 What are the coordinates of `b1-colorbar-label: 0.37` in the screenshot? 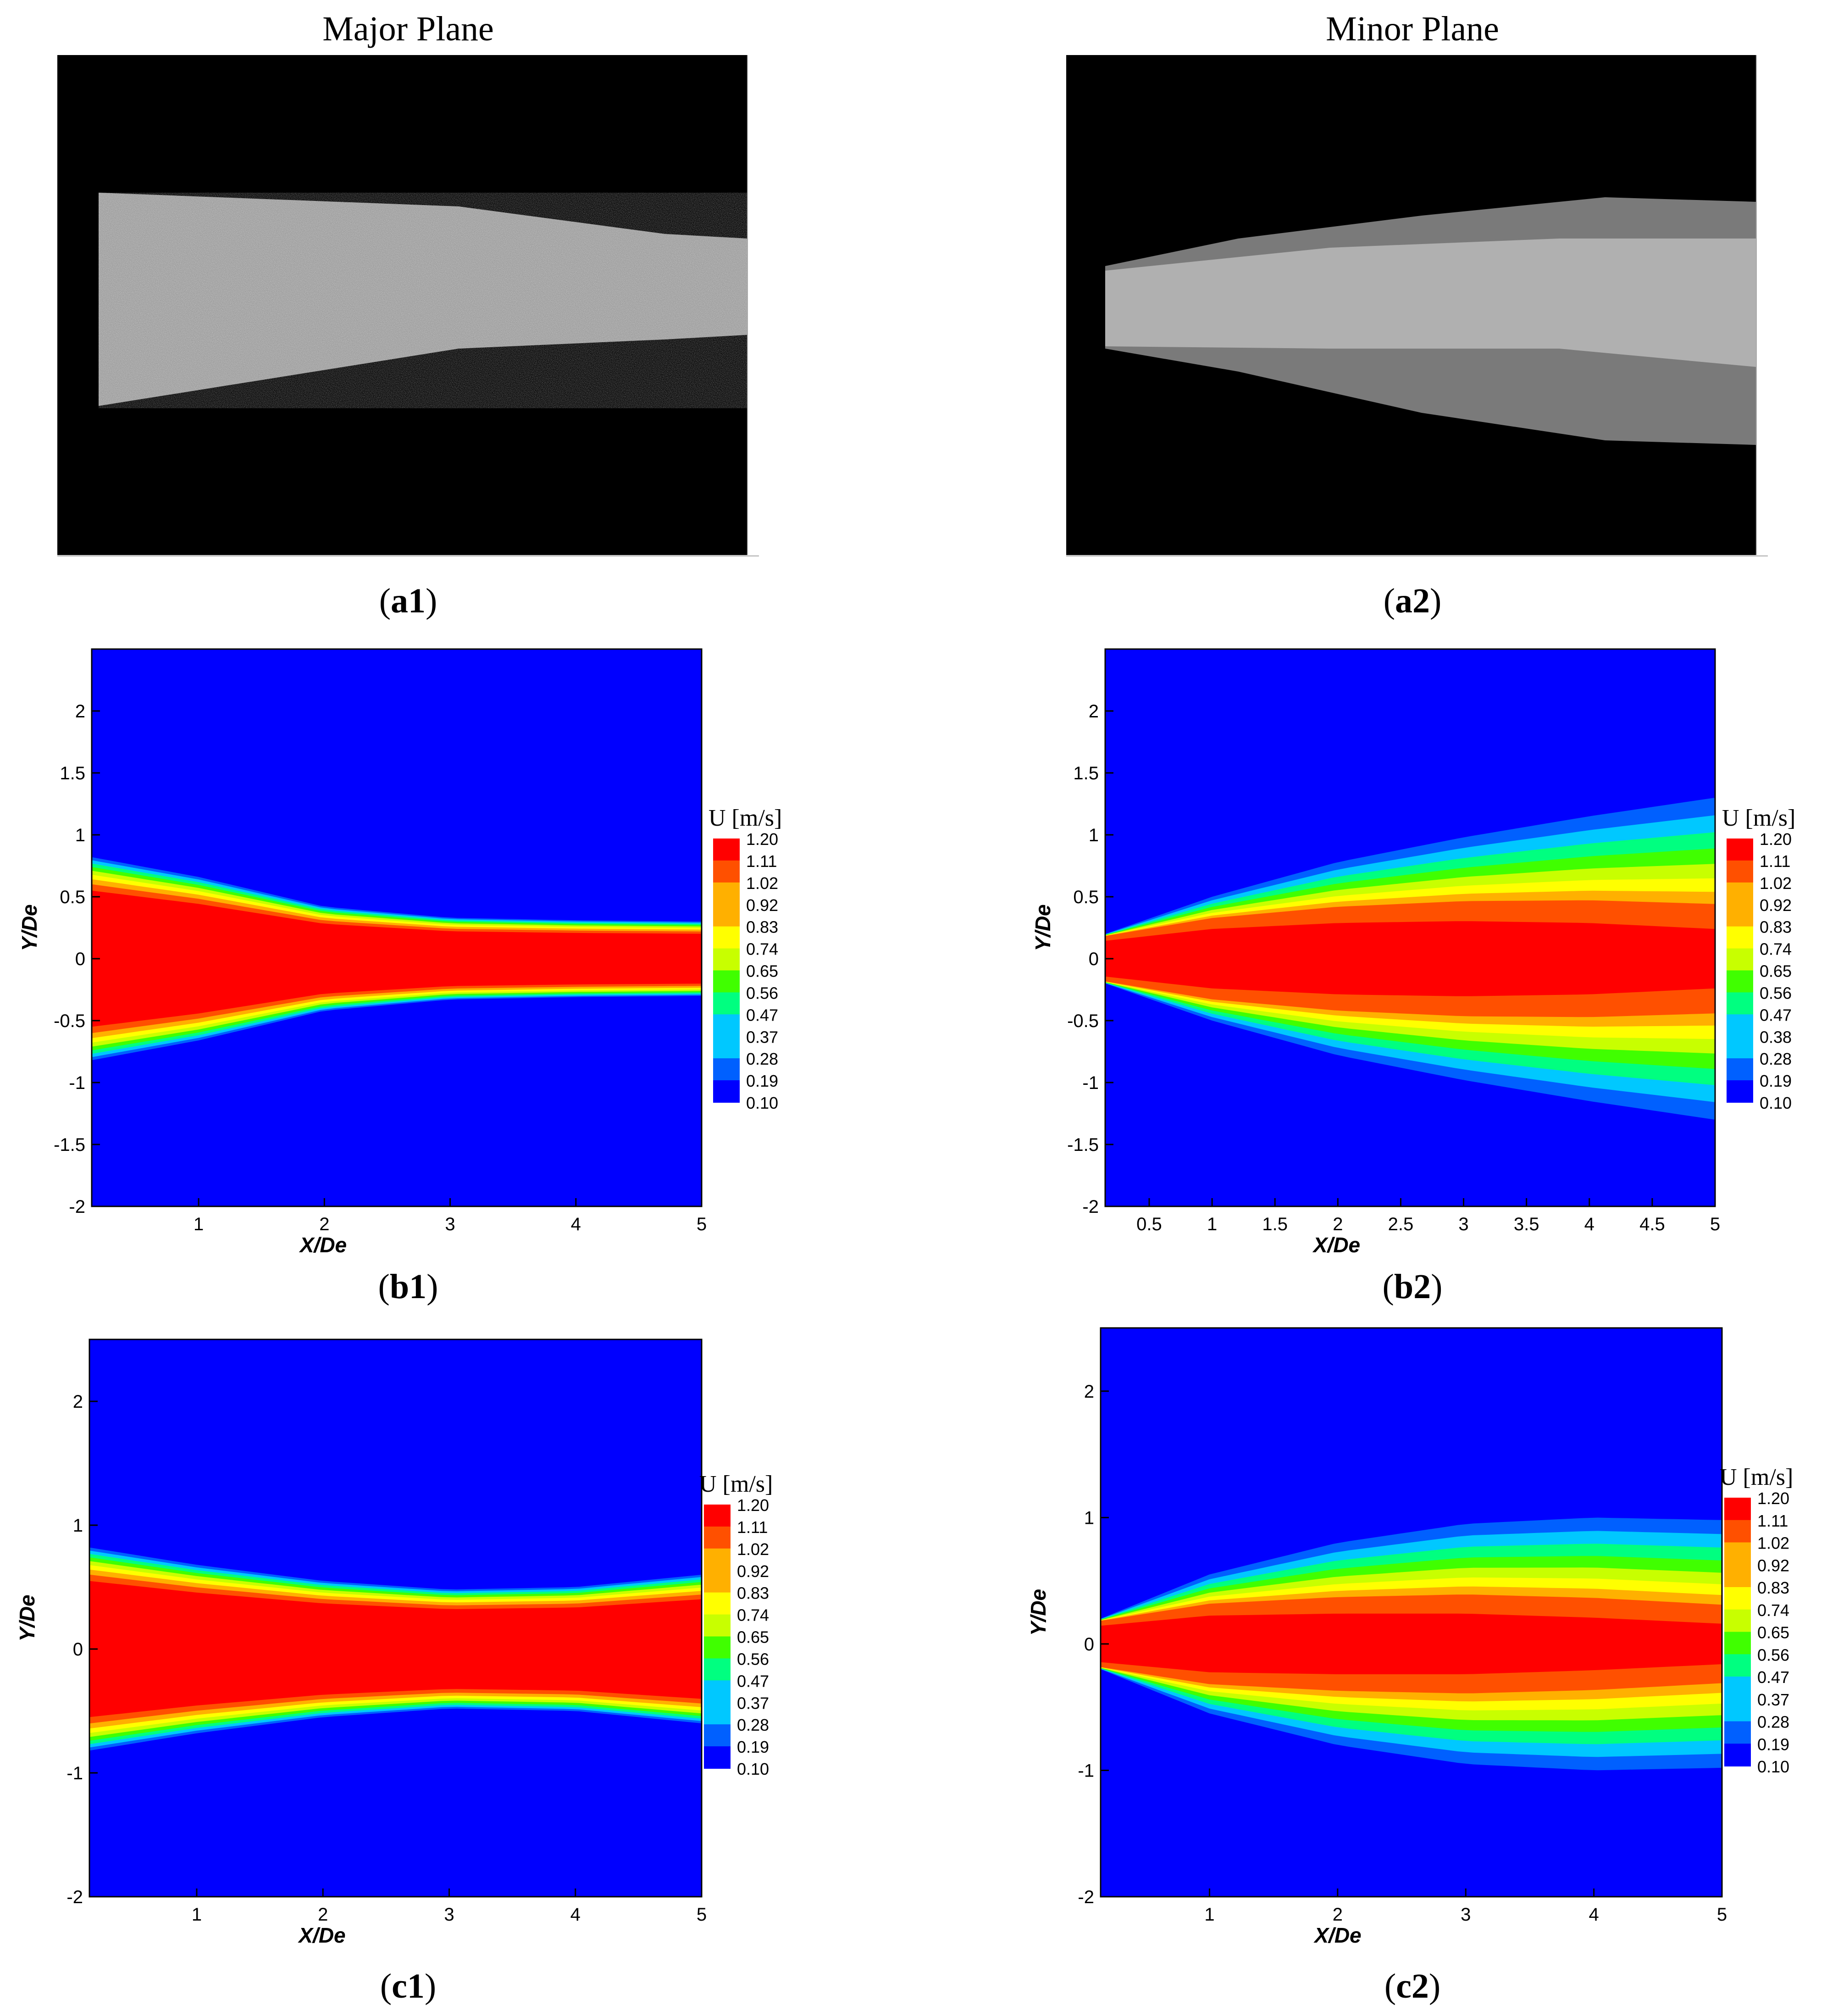 It's located at (762, 1036).